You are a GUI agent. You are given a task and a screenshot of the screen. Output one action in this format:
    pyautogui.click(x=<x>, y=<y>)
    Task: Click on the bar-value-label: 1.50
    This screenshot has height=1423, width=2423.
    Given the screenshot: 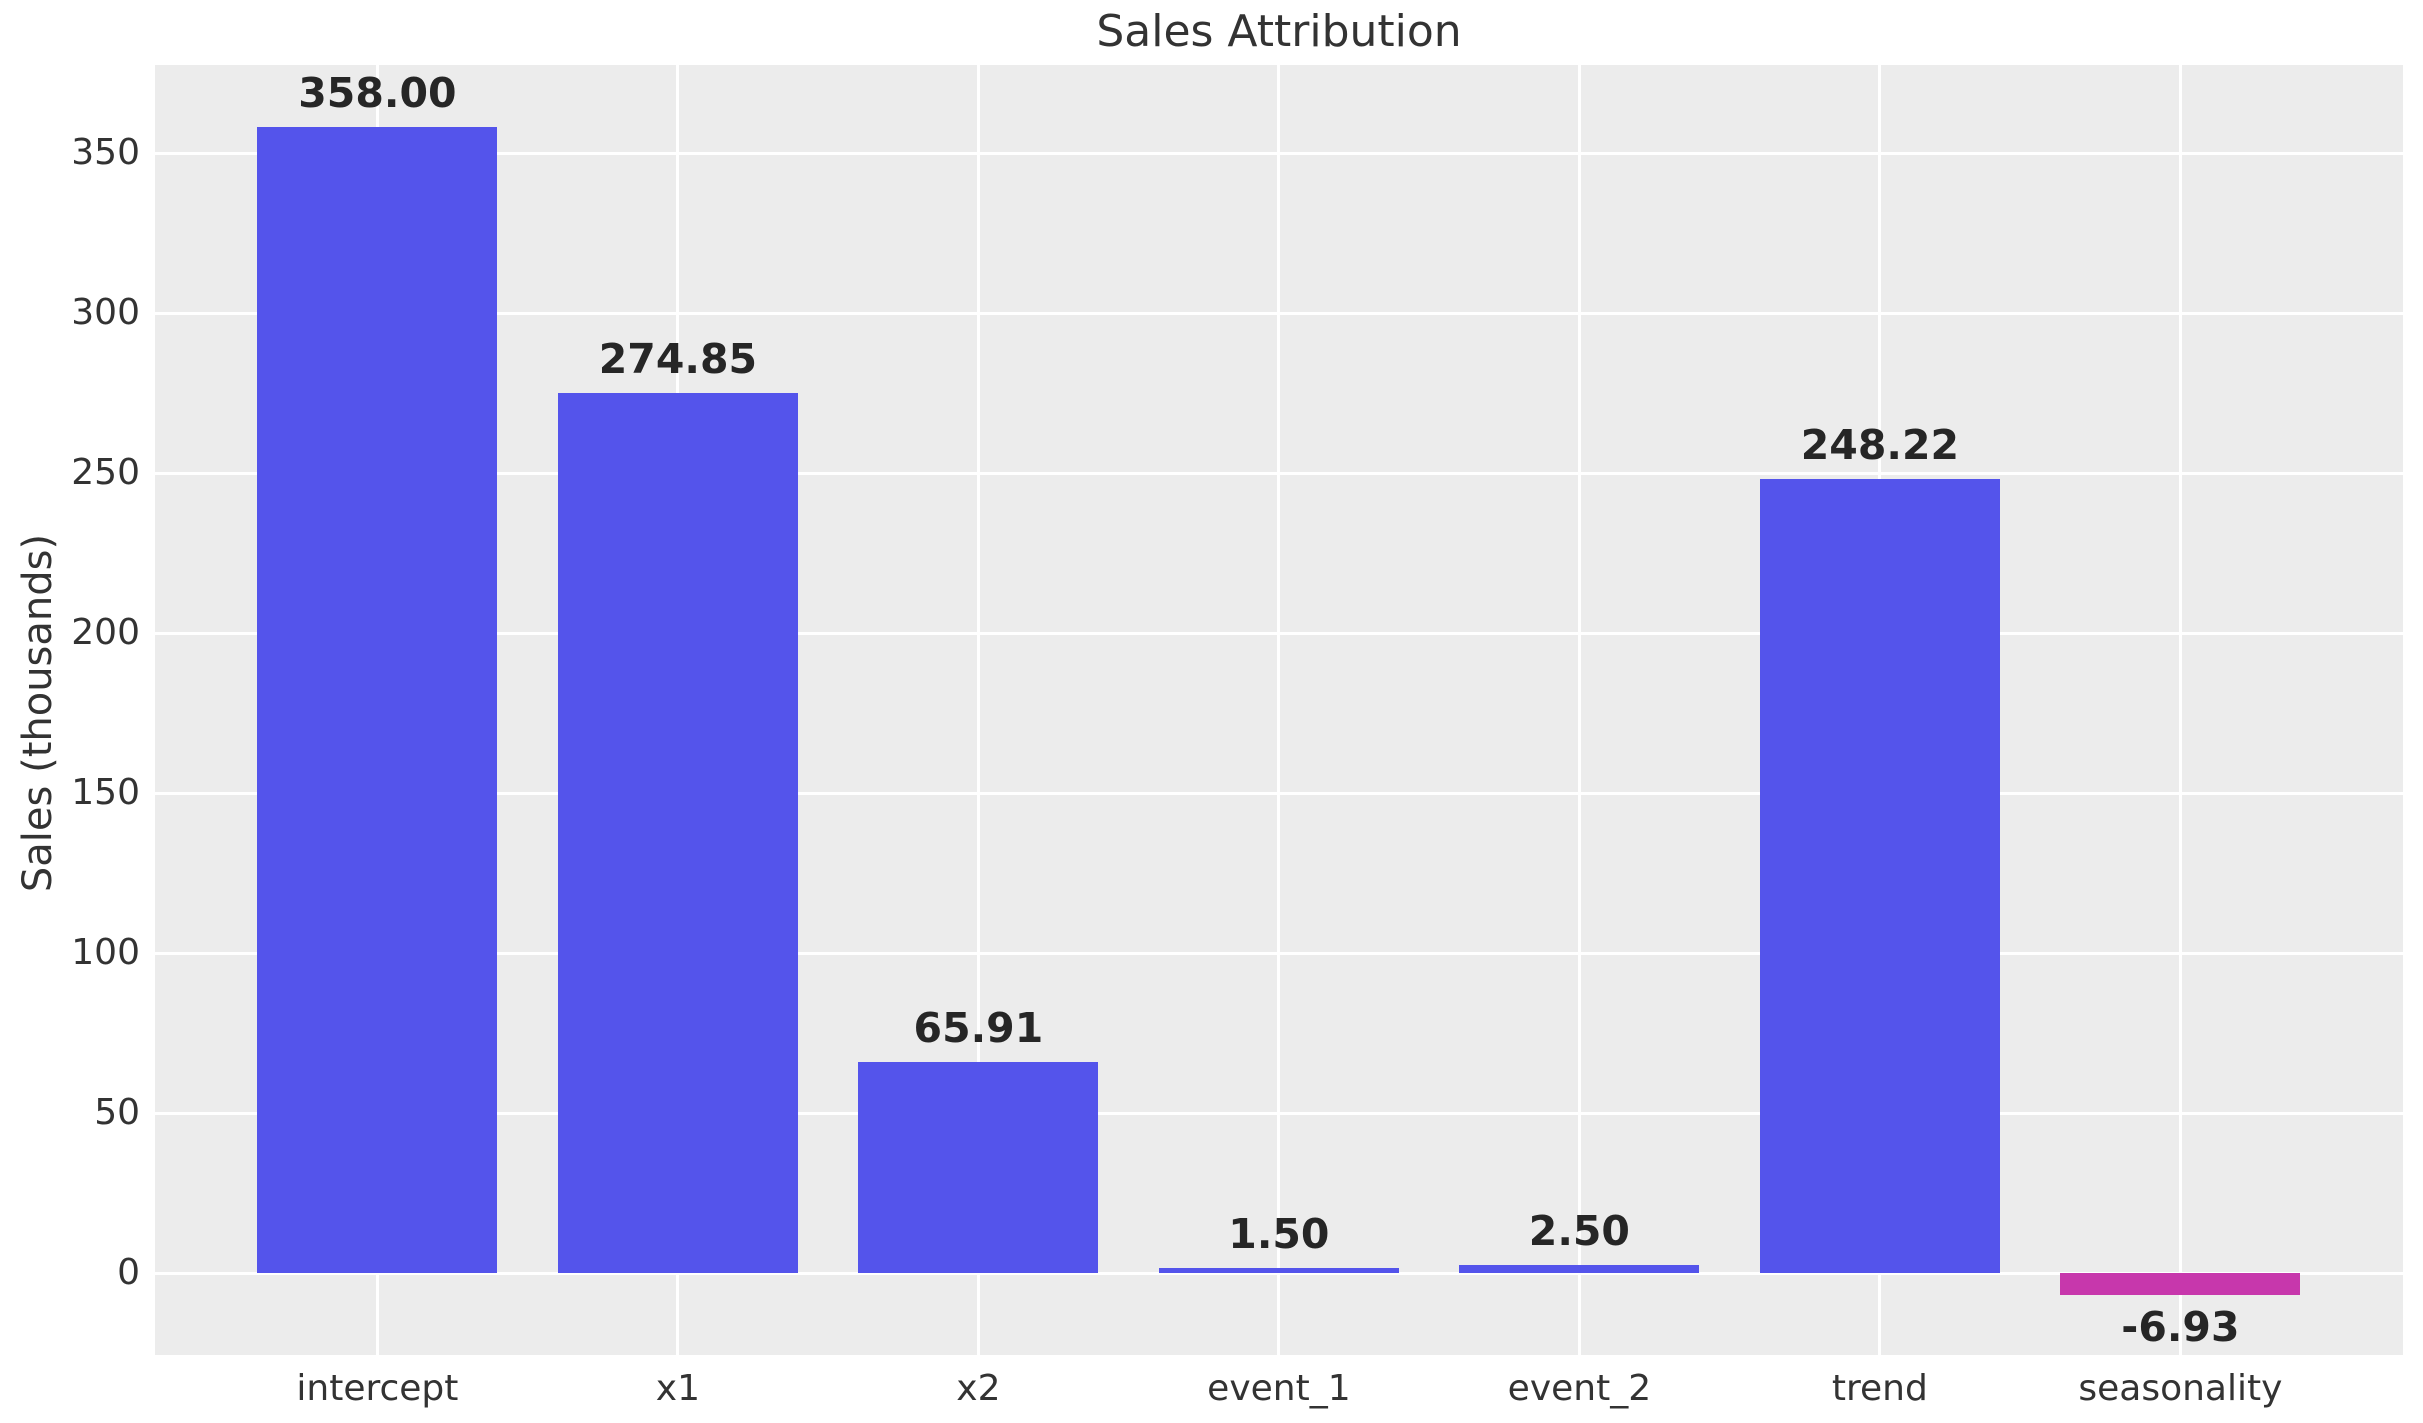 What is the action you would take?
    pyautogui.click(x=1279, y=1234)
    